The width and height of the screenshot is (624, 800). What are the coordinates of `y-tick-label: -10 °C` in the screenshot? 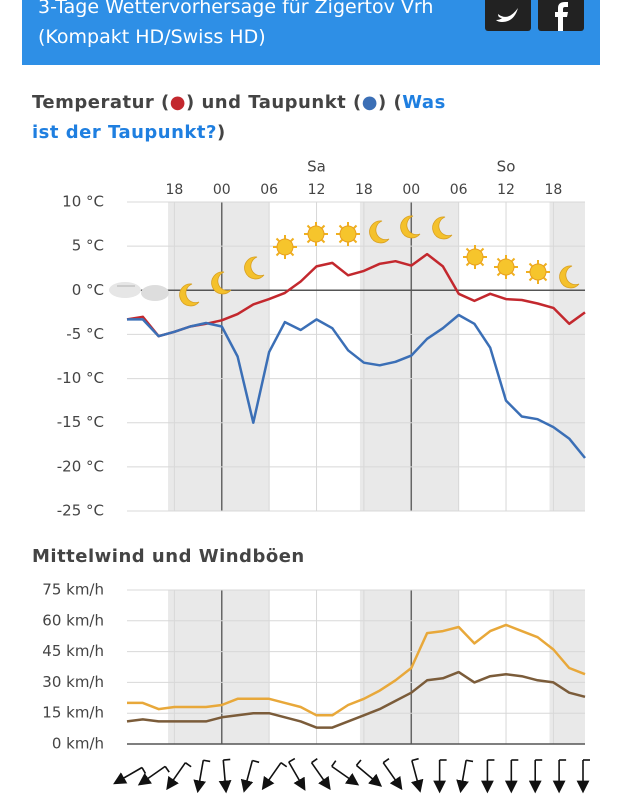 It's located at (80, 378).